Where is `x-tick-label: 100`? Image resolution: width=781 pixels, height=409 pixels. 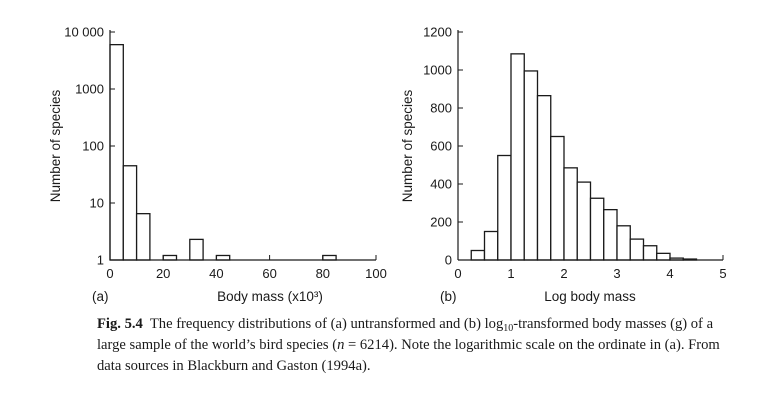 x-tick-label: 100 is located at coordinates (376, 273).